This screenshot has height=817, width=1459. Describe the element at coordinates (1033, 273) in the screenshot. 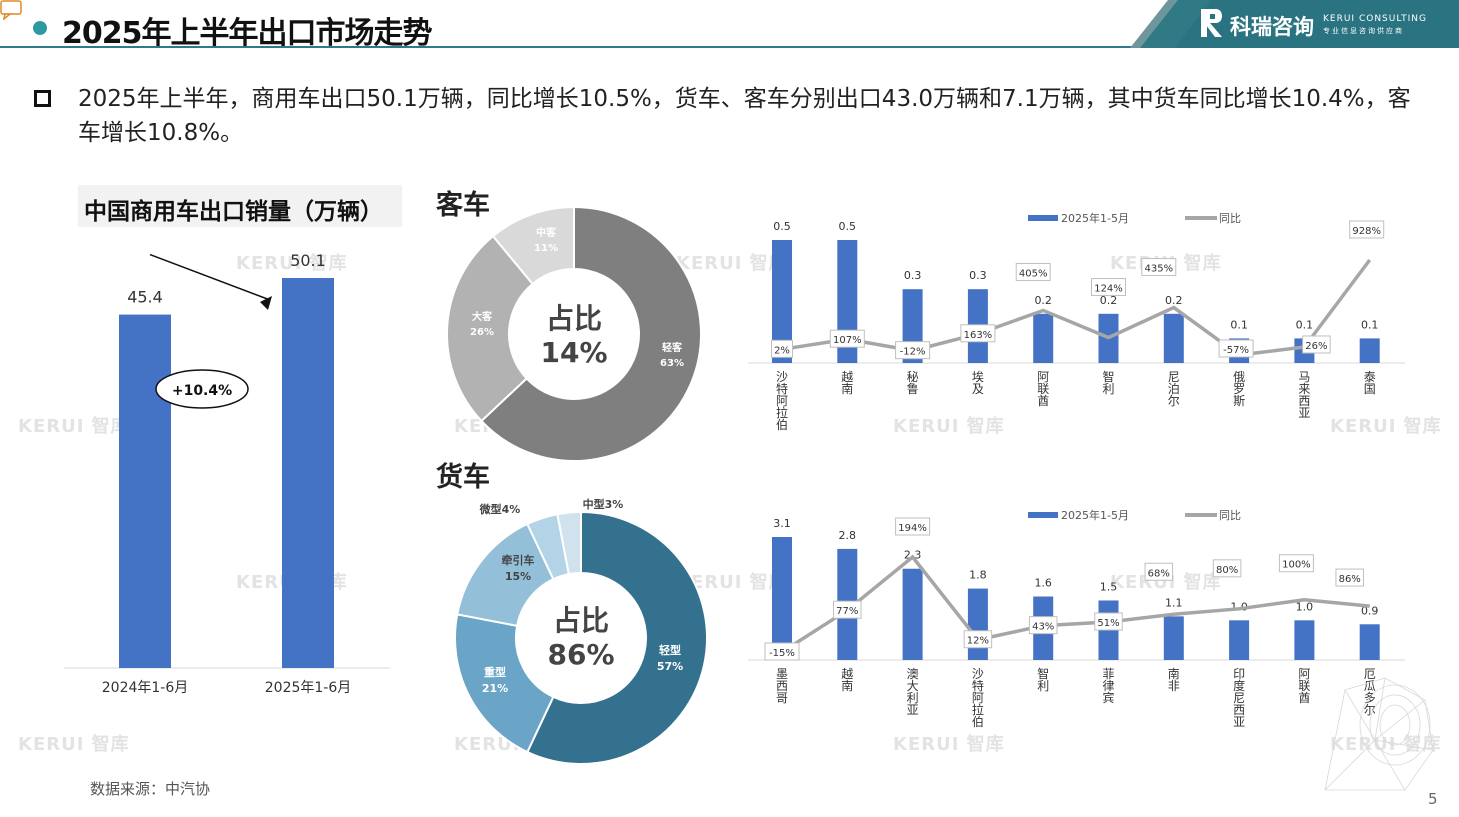

I see `growth-label: 405%` at that location.